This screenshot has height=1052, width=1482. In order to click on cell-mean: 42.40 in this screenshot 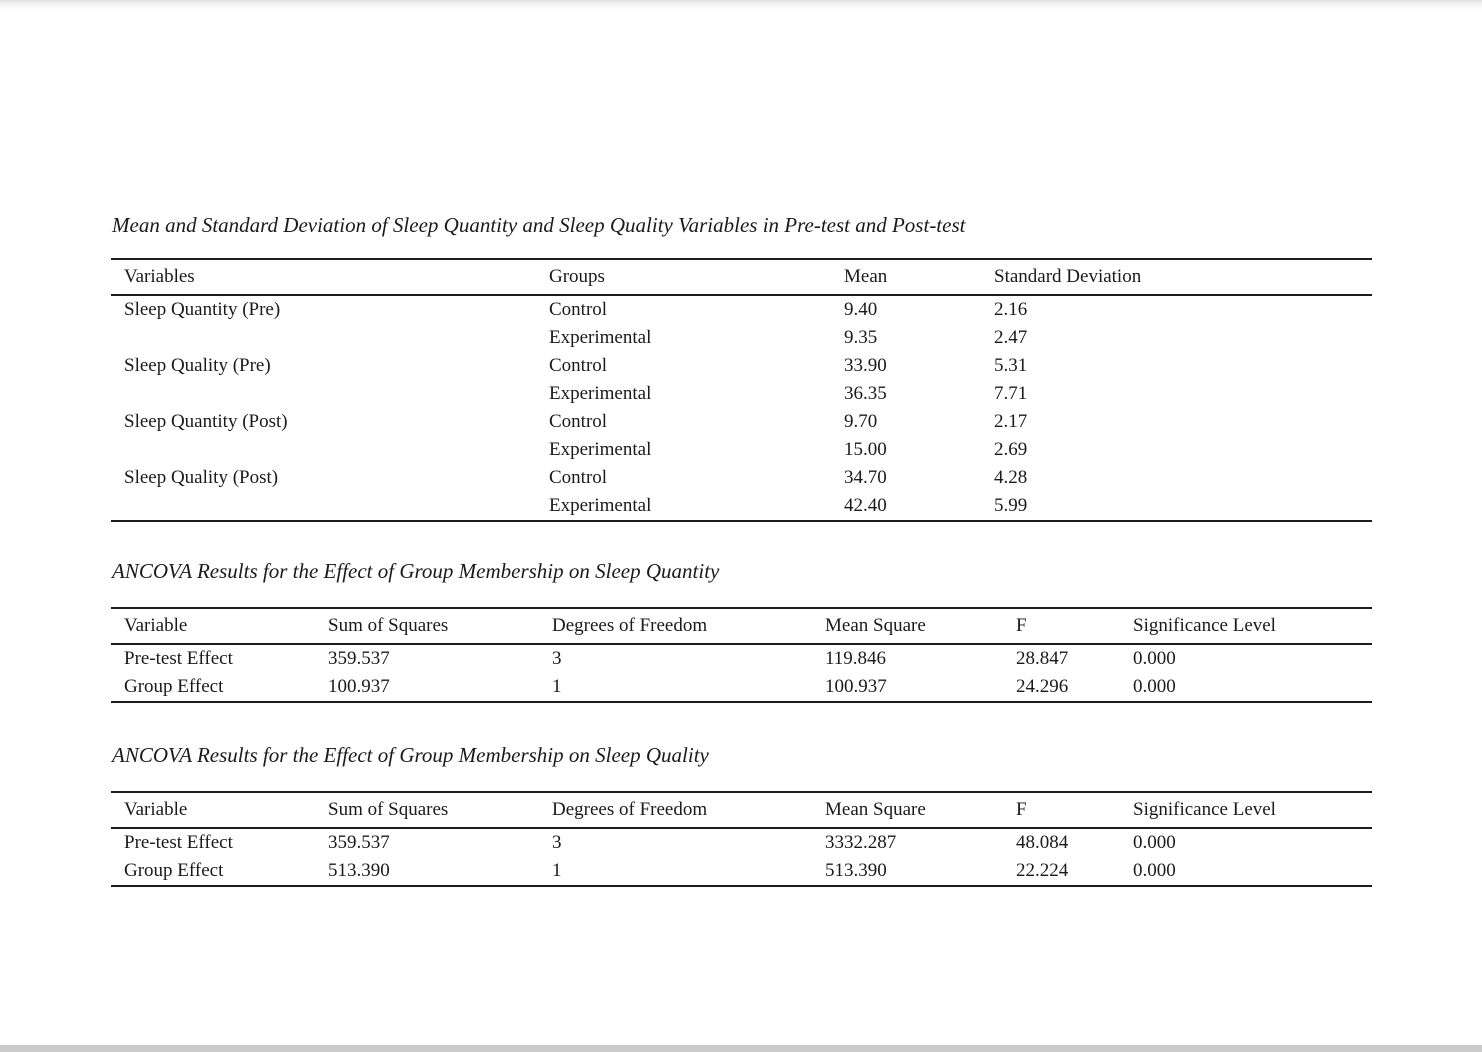, I will do `click(906, 507)`.